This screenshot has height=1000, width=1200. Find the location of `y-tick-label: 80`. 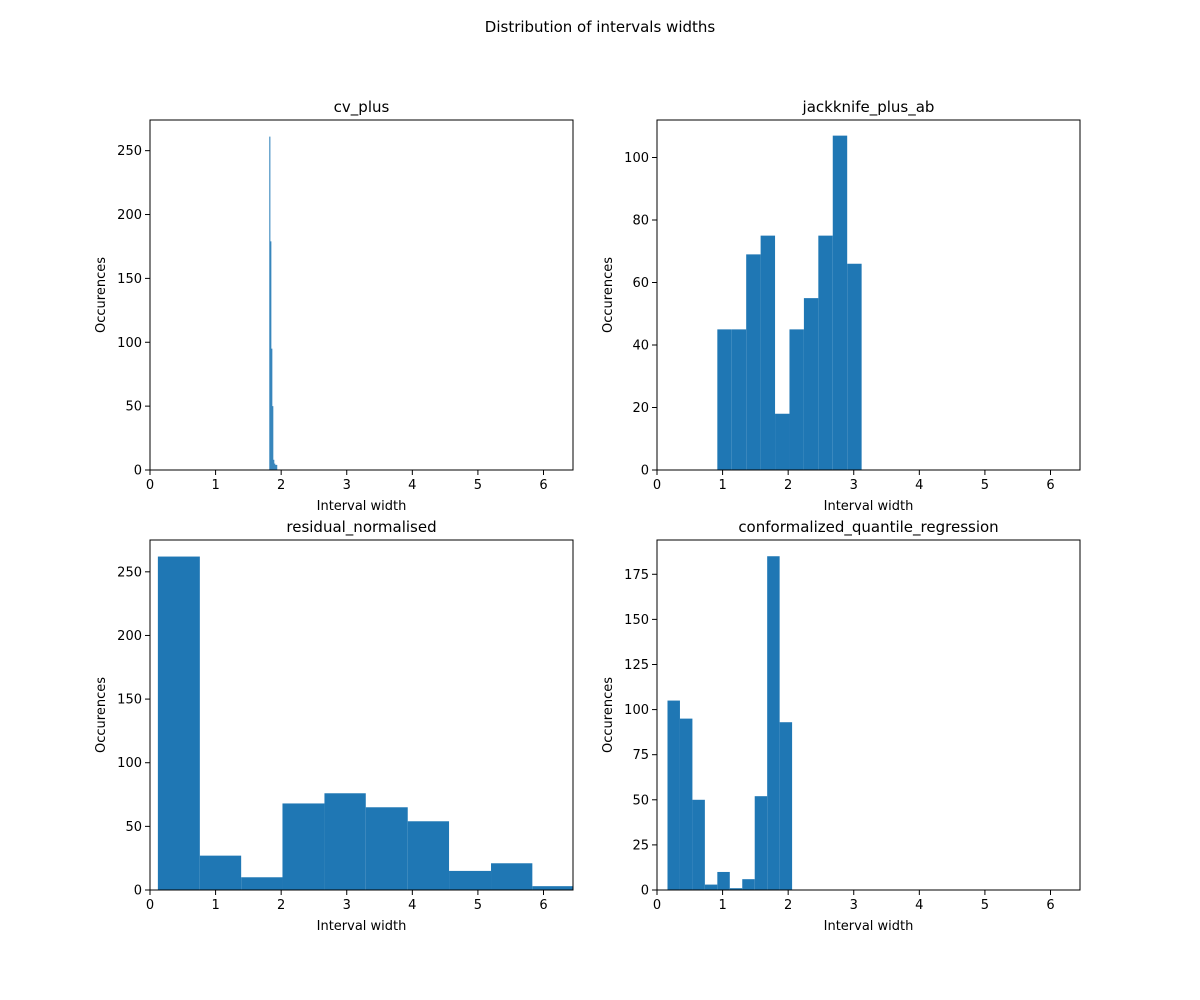

y-tick-label: 80 is located at coordinates (640, 221).